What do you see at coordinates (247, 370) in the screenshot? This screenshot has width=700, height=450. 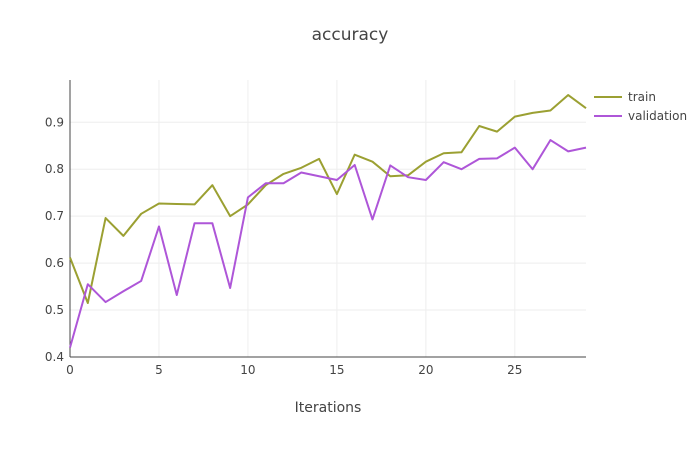 I see `x-tick-label: 10` at bounding box center [247, 370].